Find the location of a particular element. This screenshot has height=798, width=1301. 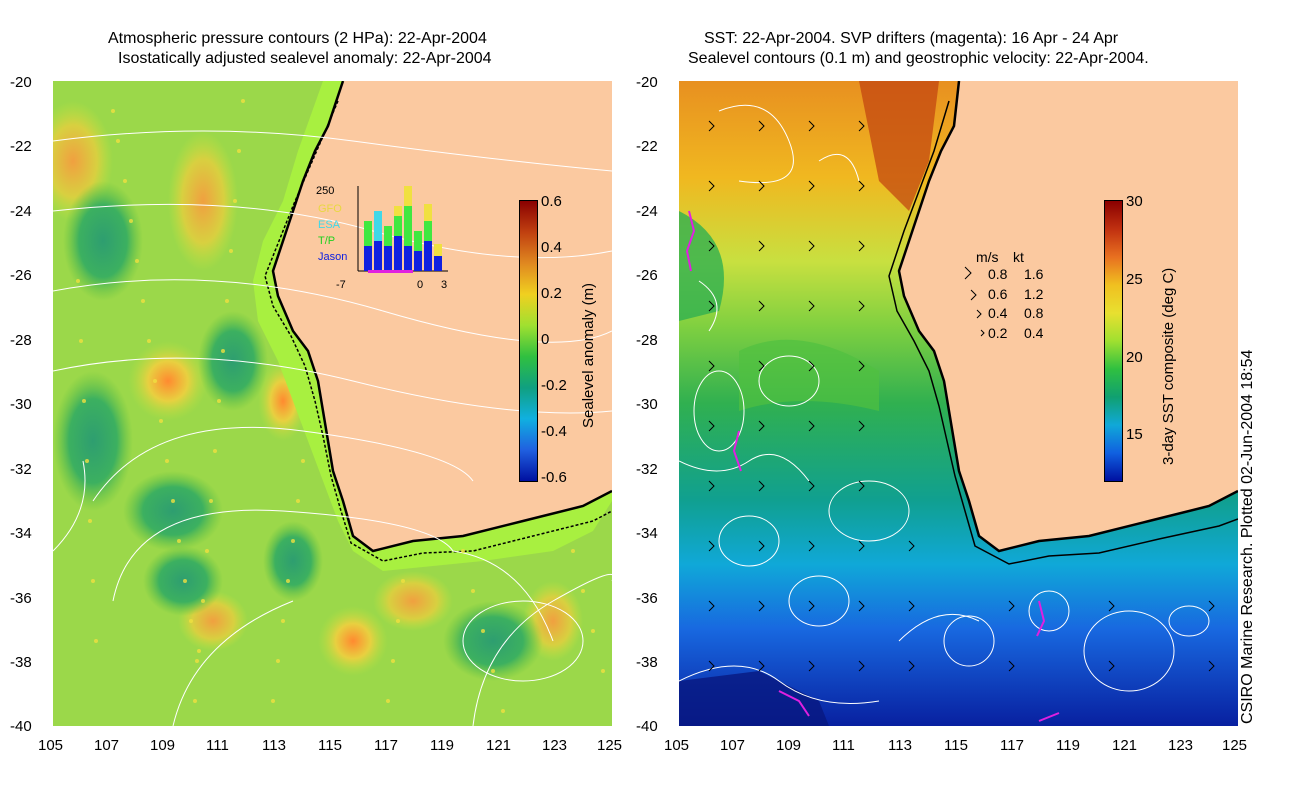

left-xtick: 121 is located at coordinates (499, 745).